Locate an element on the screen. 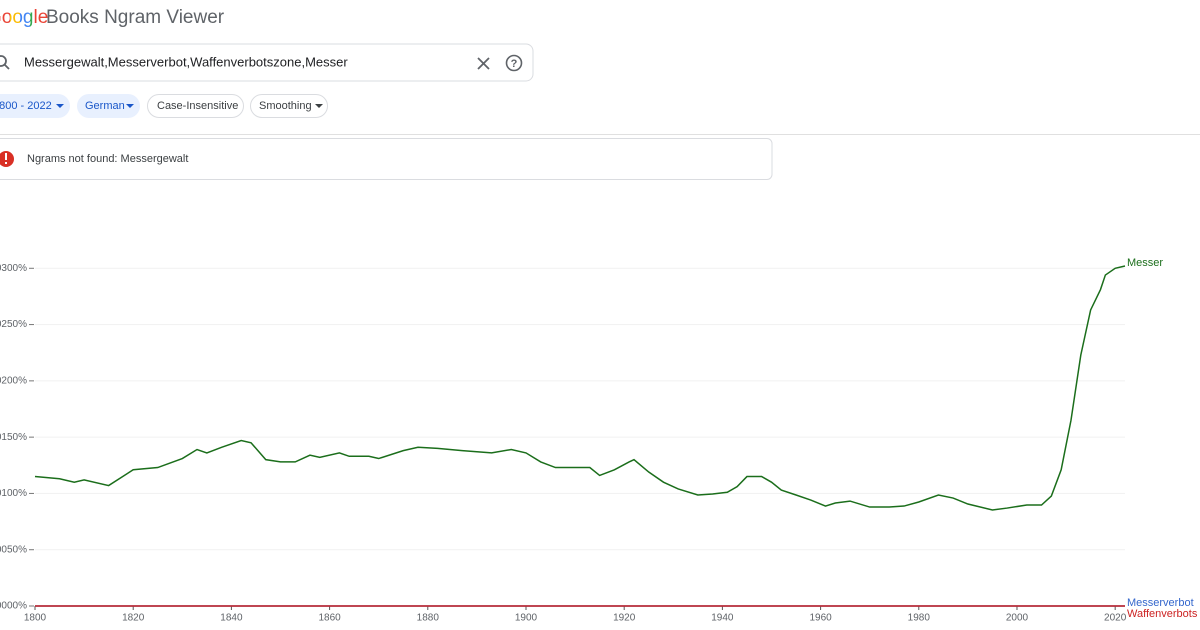 The height and width of the screenshot is (630, 1200). x-tick-label: 1940 is located at coordinates (722, 618).